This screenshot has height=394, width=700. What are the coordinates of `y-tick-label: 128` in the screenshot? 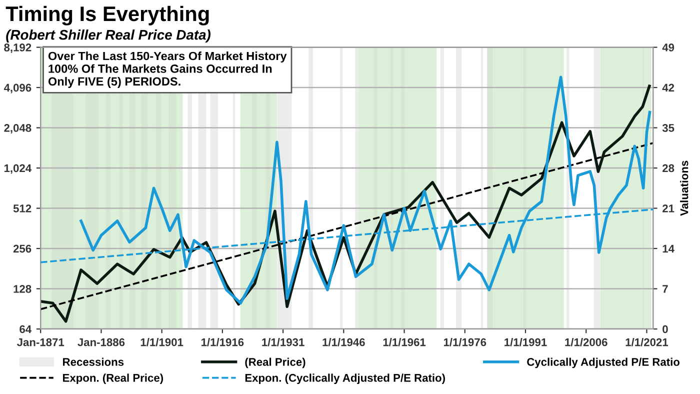 It's located at (23, 289).